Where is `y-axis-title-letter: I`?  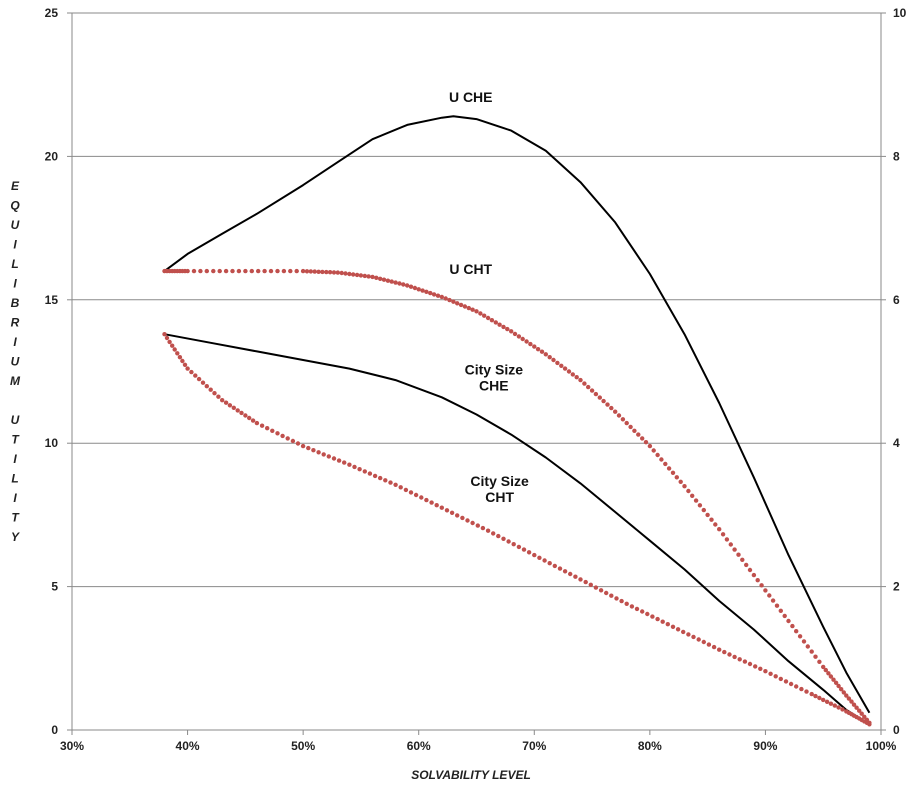 y-axis-title-letter: I is located at coordinates (15, 498).